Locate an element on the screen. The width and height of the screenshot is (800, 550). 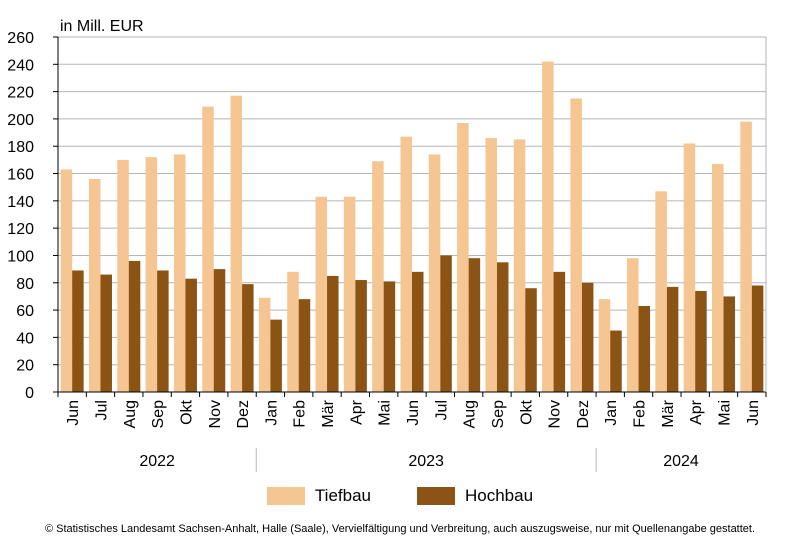
x-tick-label: Mai is located at coordinates (385, 413).